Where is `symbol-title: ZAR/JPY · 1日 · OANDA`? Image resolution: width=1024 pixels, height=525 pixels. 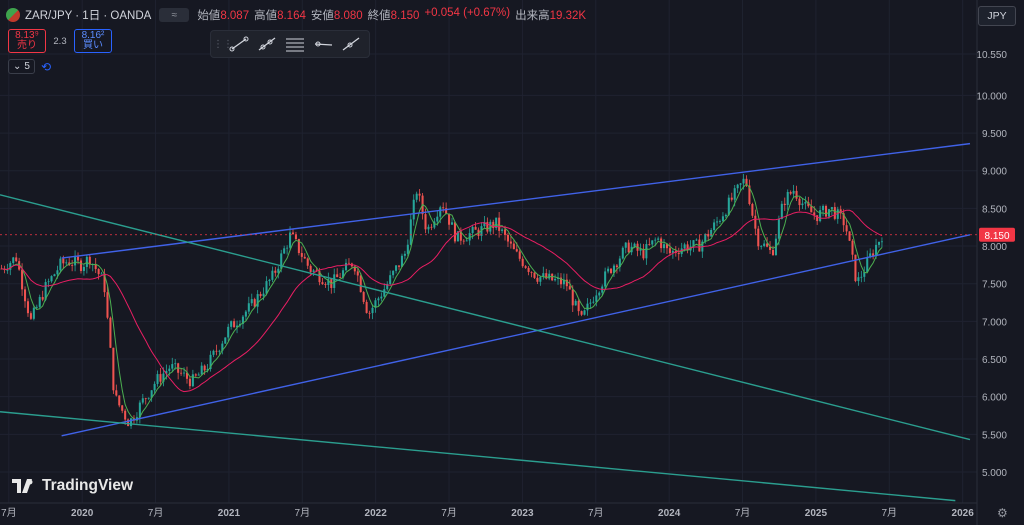 symbol-title: ZAR/JPY · 1日 · OANDA is located at coordinates (88, 16).